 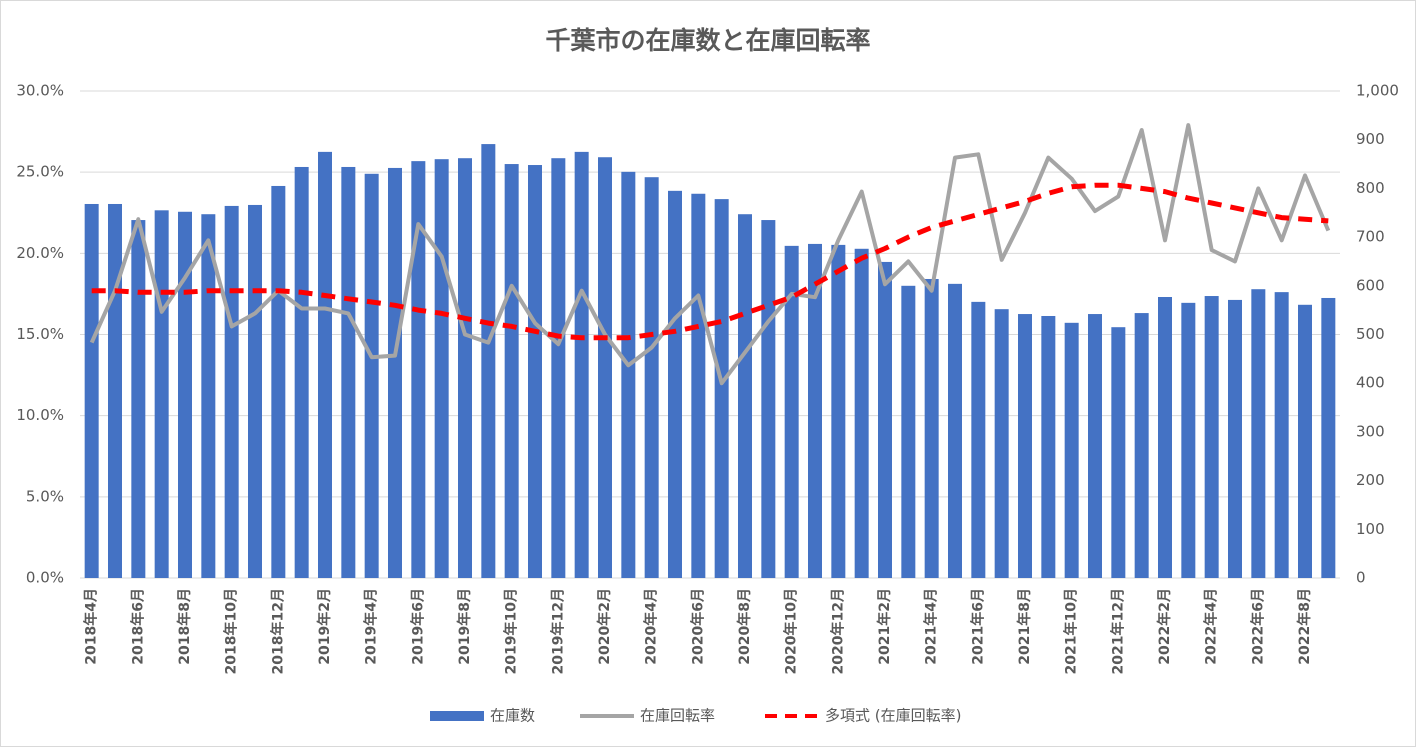 What do you see at coordinates (1370, 237) in the screenshot?
I see `y2-tick-label: 700` at bounding box center [1370, 237].